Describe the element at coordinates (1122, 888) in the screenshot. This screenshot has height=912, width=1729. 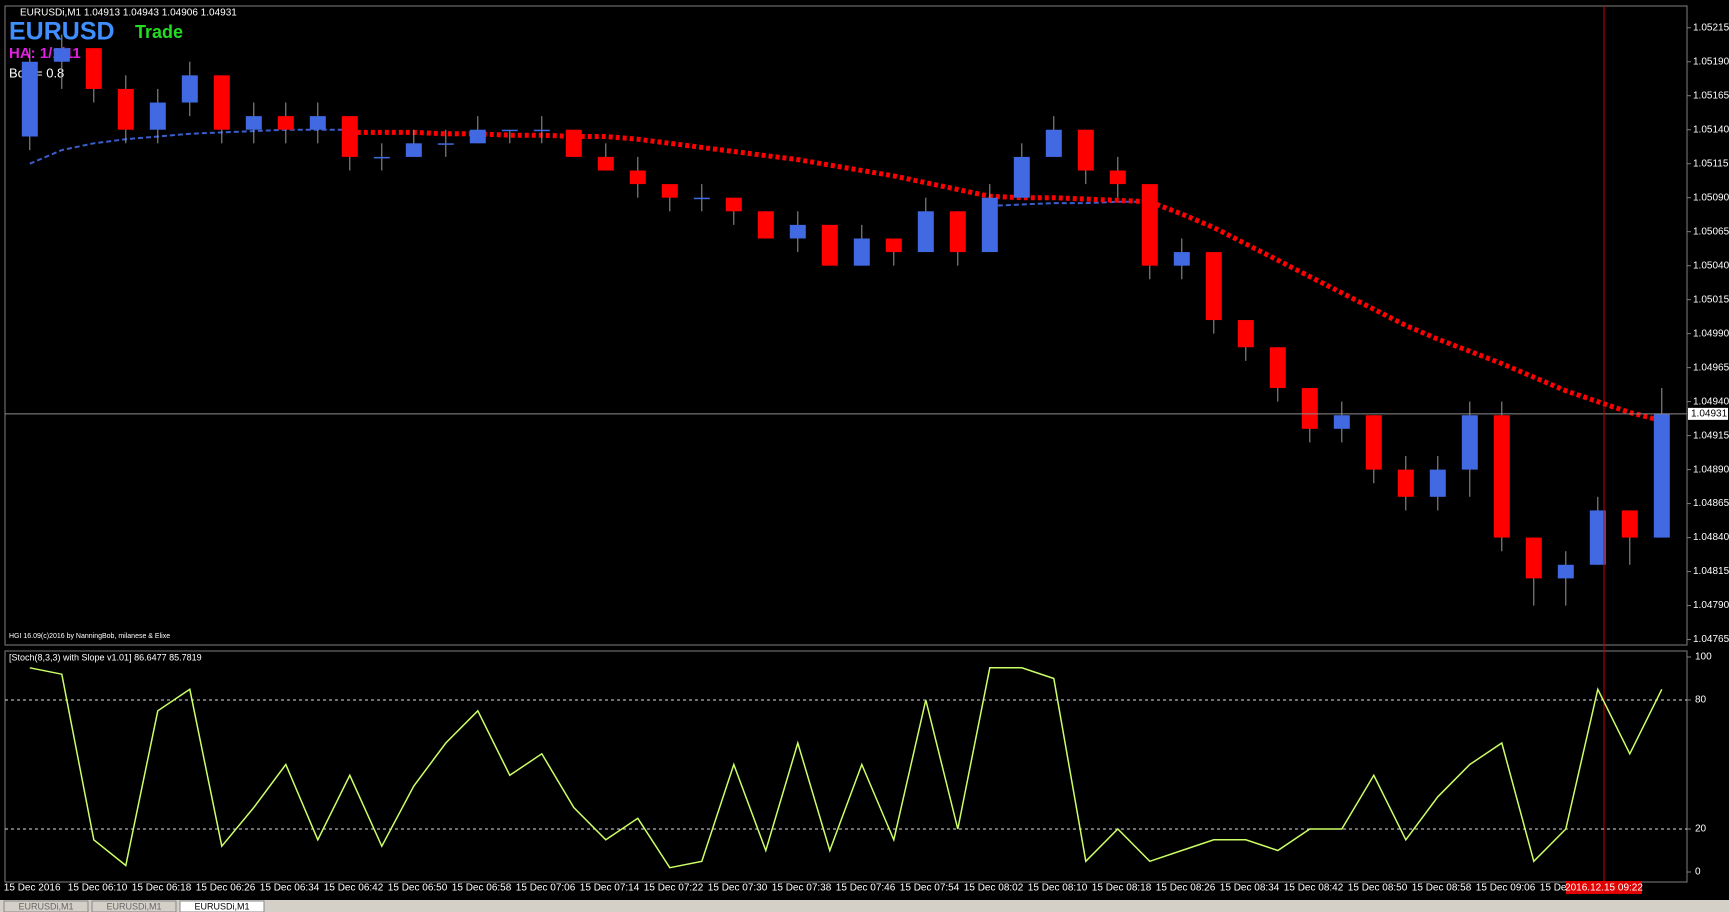
I see `x-tick-label: 15 Dec 08:18` at that location.